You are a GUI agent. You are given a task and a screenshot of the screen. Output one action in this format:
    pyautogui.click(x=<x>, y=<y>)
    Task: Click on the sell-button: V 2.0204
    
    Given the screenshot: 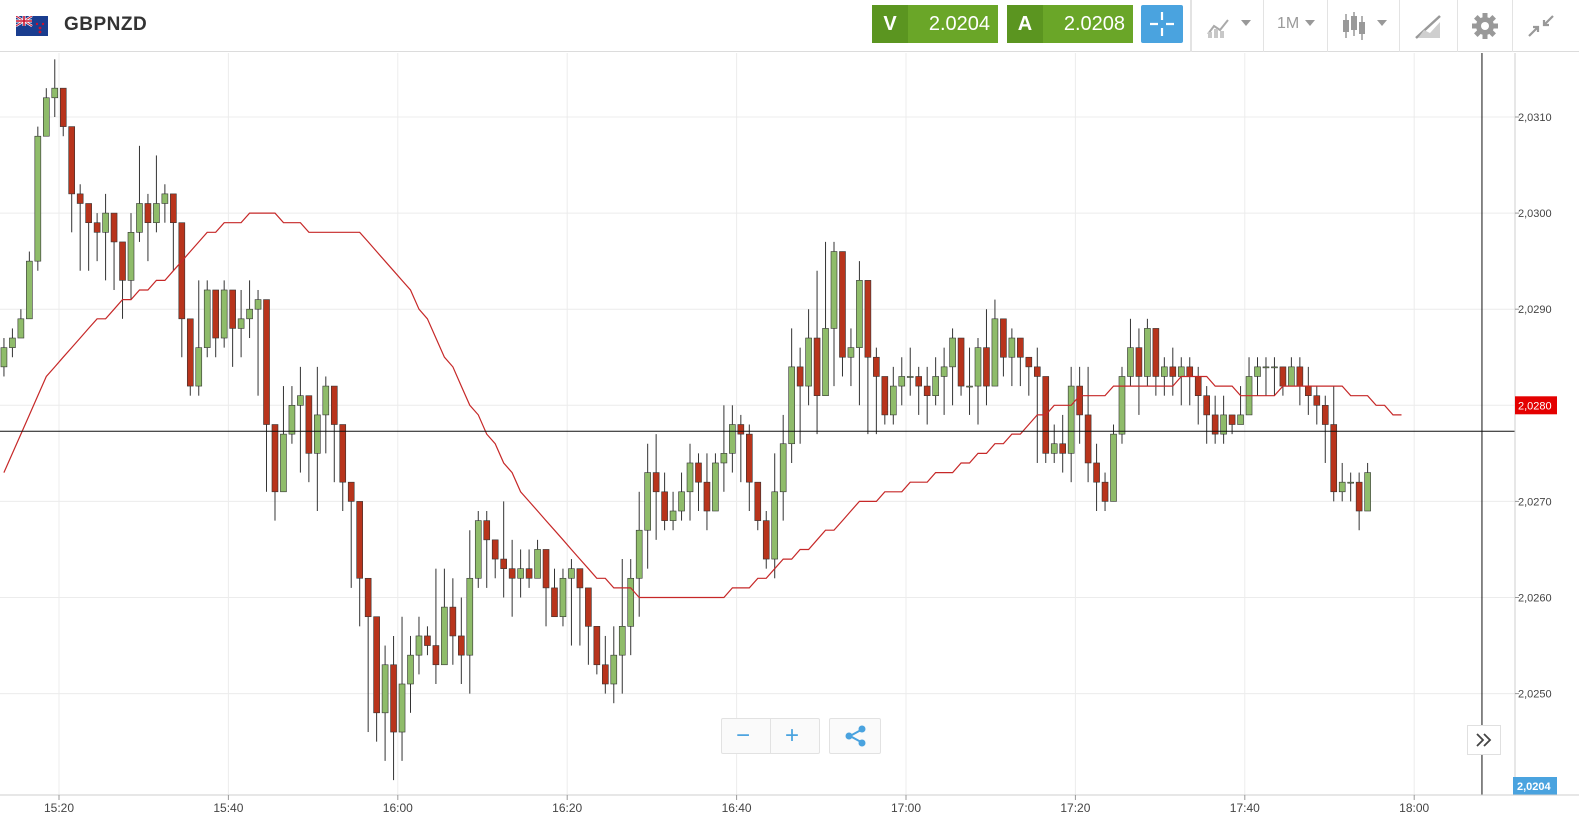 What is the action you would take?
    pyautogui.click(x=935, y=24)
    